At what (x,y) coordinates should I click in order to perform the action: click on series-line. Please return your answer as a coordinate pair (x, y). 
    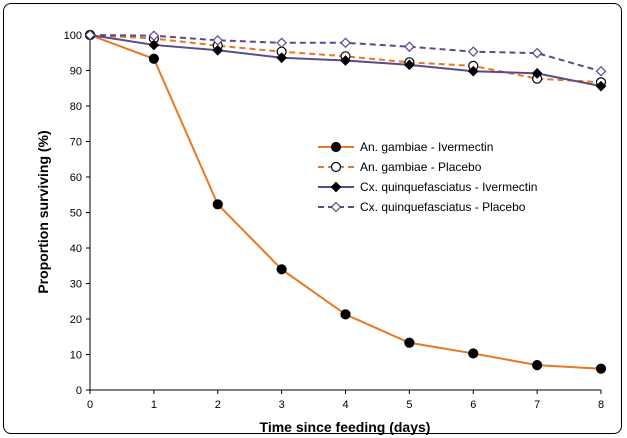
    Looking at the image, I should click on (345, 59).